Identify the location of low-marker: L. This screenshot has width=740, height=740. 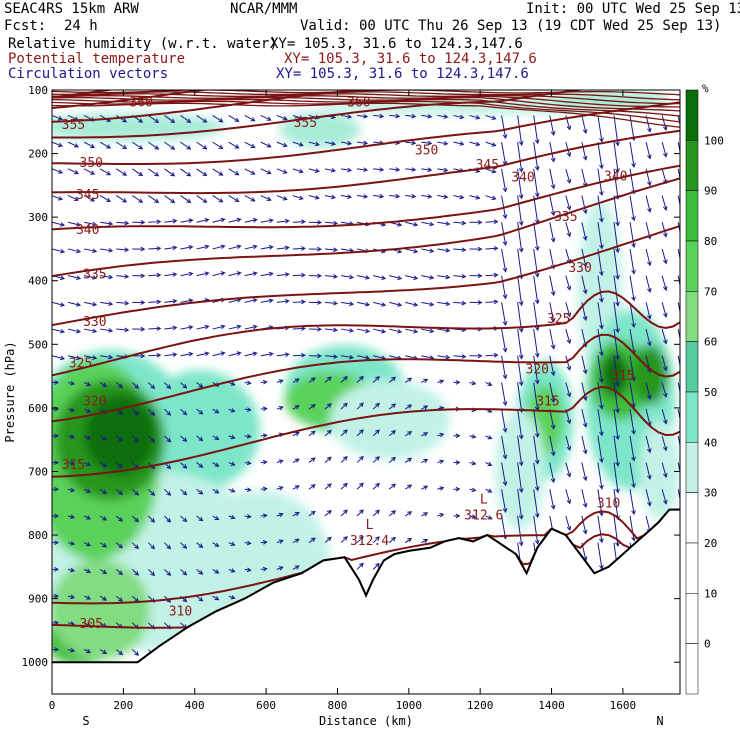
(370, 525).